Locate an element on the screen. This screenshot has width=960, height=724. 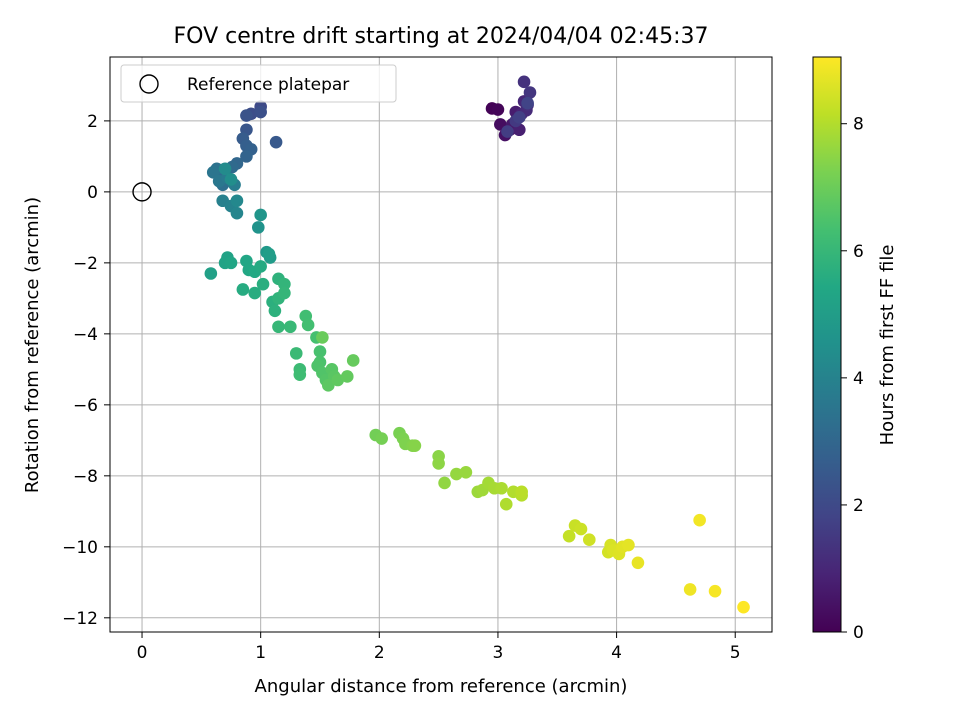
y-tick-label: 0 is located at coordinates (92, 193).